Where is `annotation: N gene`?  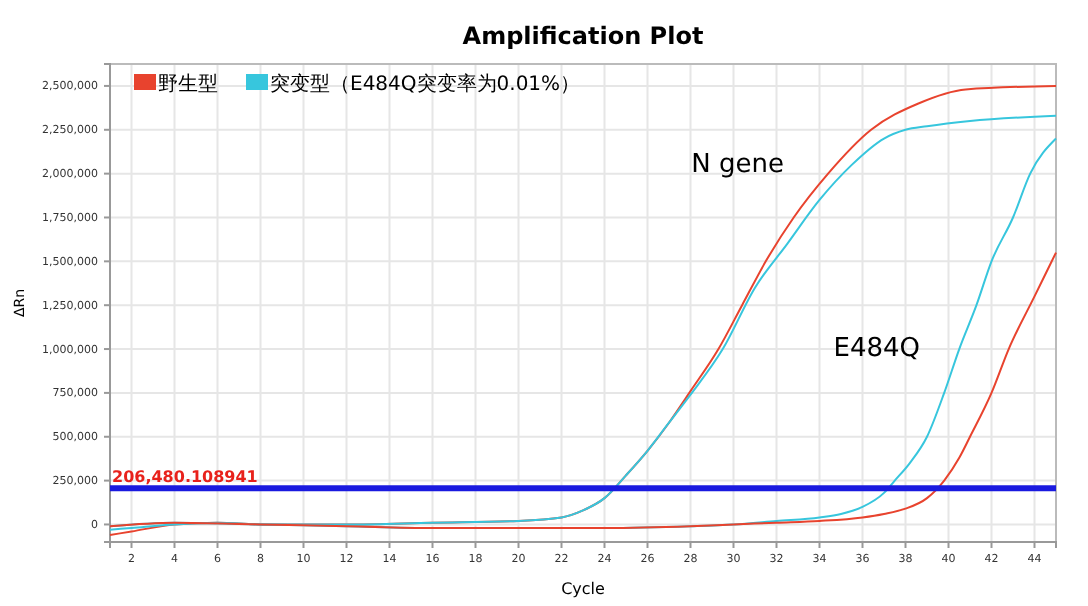
annotation: N gene is located at coordinates (737, 165).